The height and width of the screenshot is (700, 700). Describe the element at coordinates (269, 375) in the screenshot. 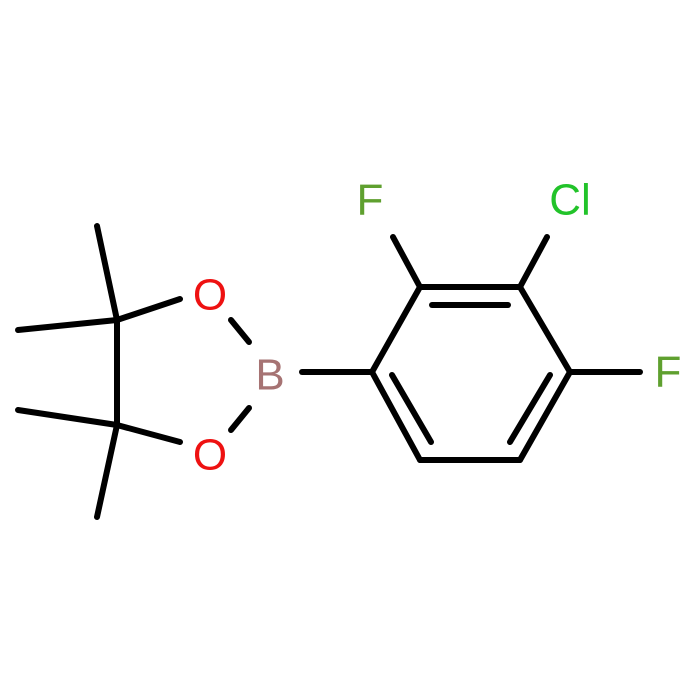

I see `atom-label: B` at that location.